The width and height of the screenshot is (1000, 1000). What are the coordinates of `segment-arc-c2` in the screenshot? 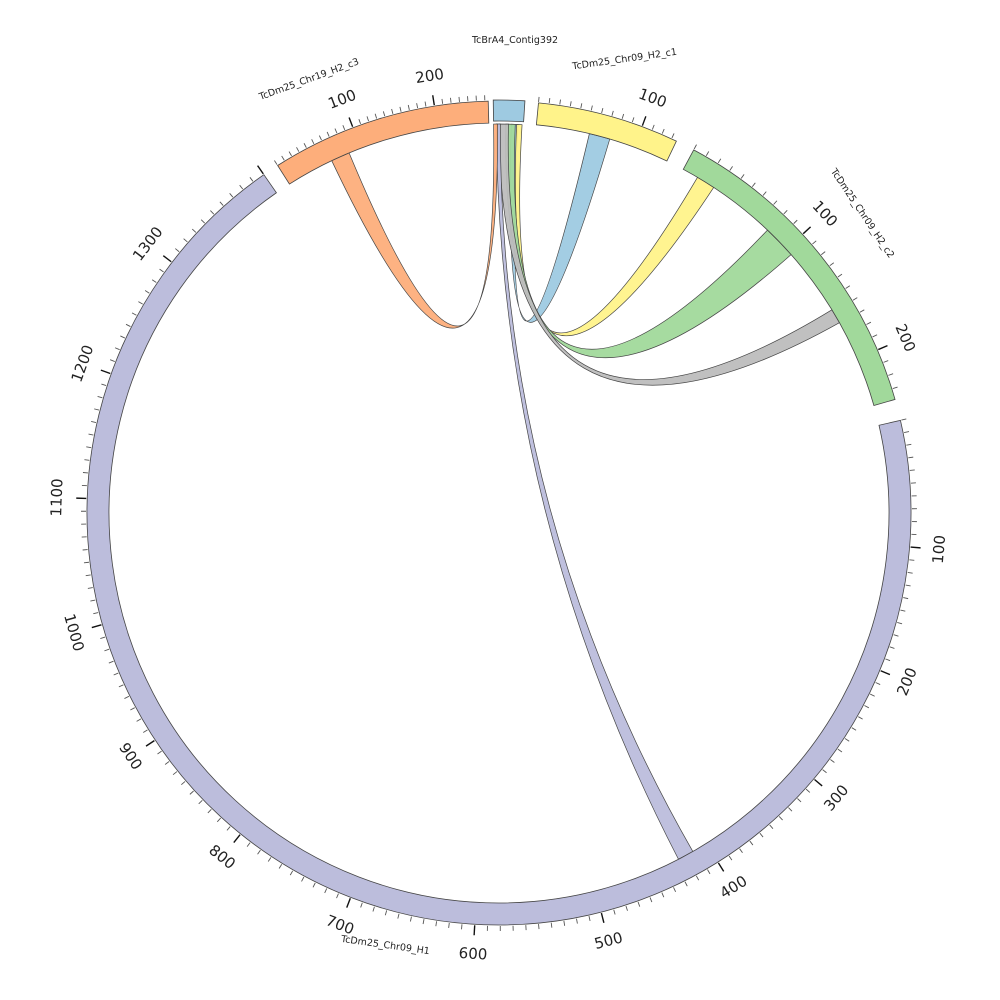 It's located at (789, 277).